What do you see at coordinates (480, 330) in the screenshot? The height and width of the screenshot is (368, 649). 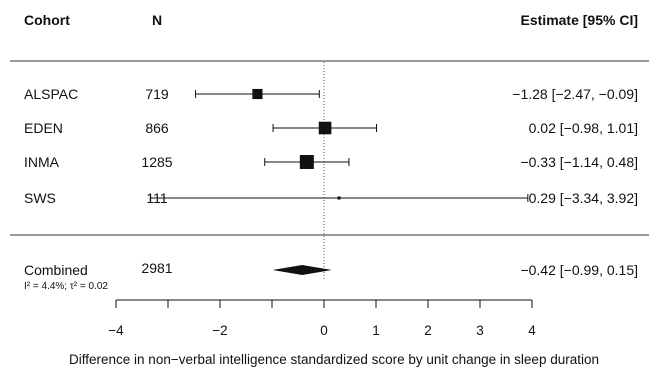 I see `axis-tick-label: 3` at bounding box center [480, 330].